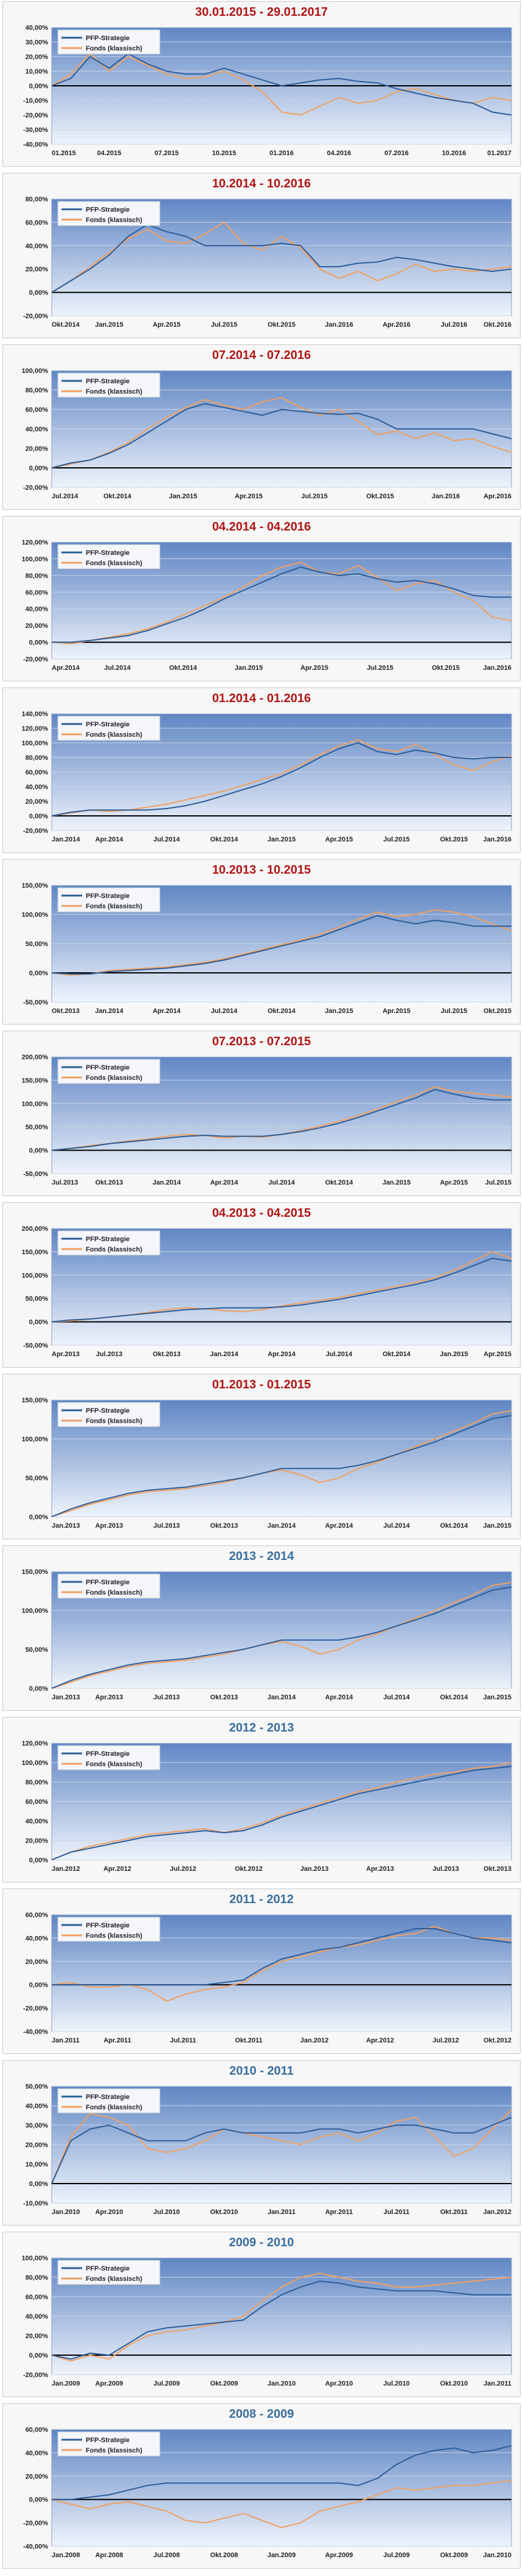  I want to click on x-tick-label: Jan.2010, so click(66, 2212).